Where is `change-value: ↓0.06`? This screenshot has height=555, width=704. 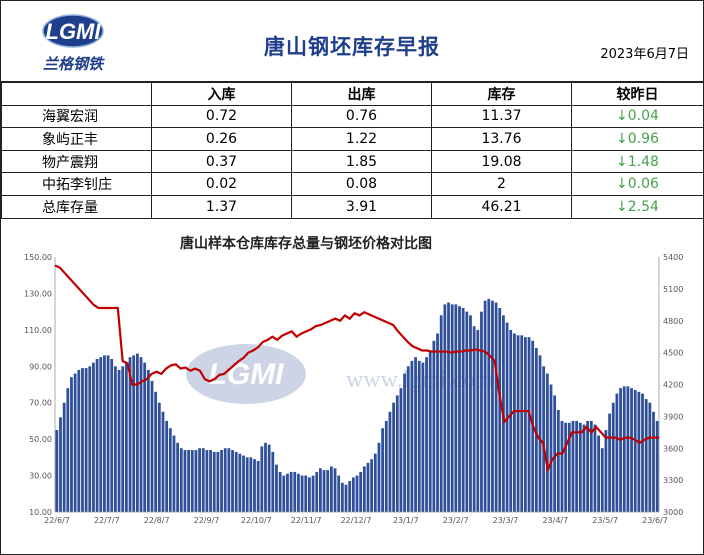
change-value: ↓0.06 is located at coordinates (637, 184).